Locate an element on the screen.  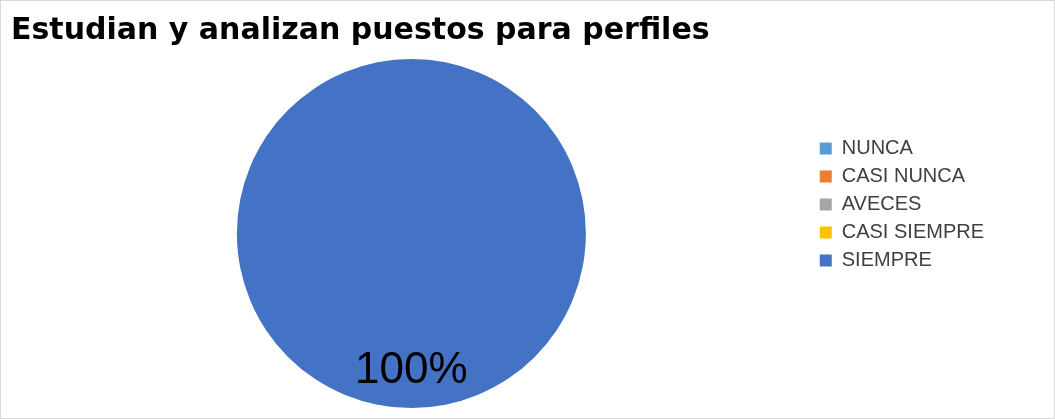
chart-title: Estudian y analizan puestos para perfiles is located at coordinates (360, 28).